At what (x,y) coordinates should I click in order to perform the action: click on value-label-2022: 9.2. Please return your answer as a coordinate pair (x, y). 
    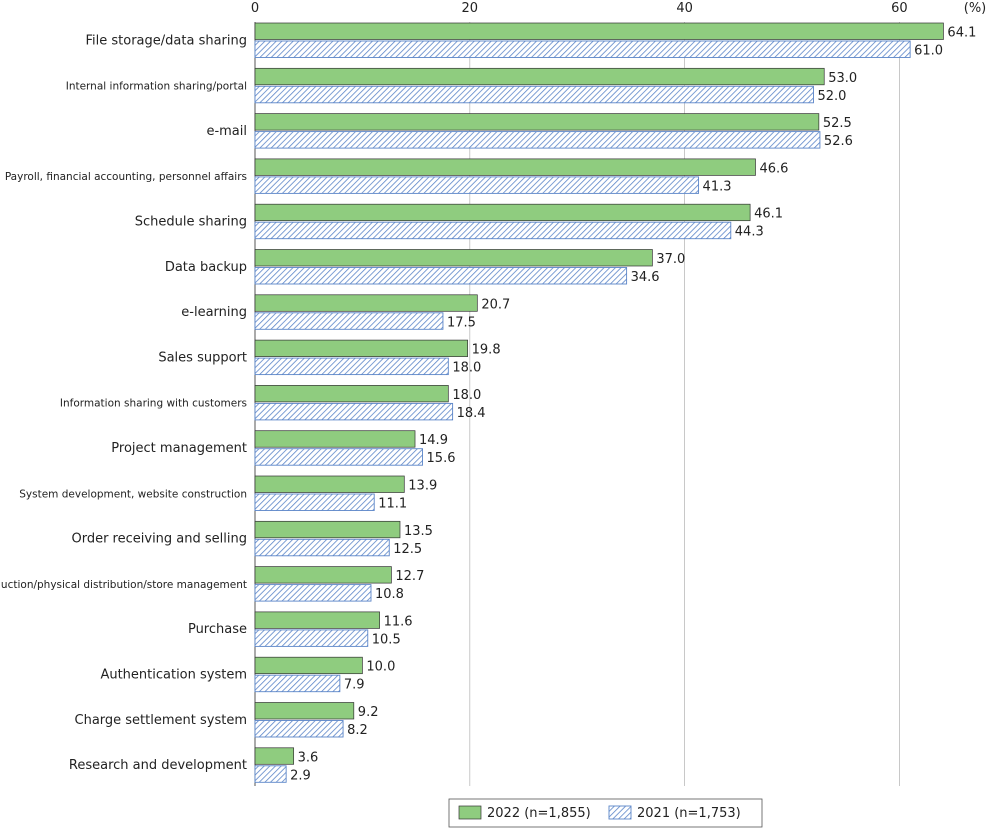
    Looking at the image, I should click on (368, 712).